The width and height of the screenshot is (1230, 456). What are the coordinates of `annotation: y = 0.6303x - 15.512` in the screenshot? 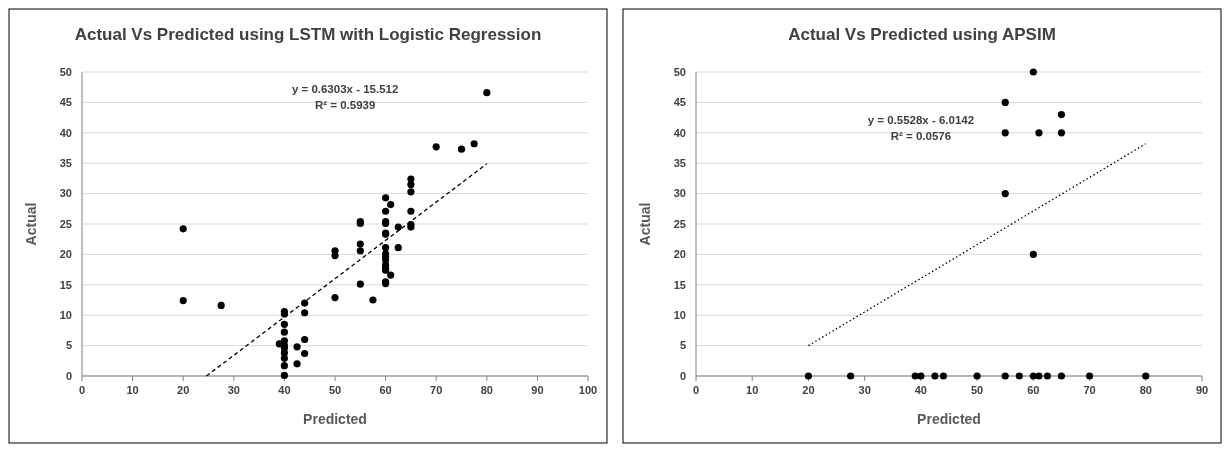 It's located at (345, 89).